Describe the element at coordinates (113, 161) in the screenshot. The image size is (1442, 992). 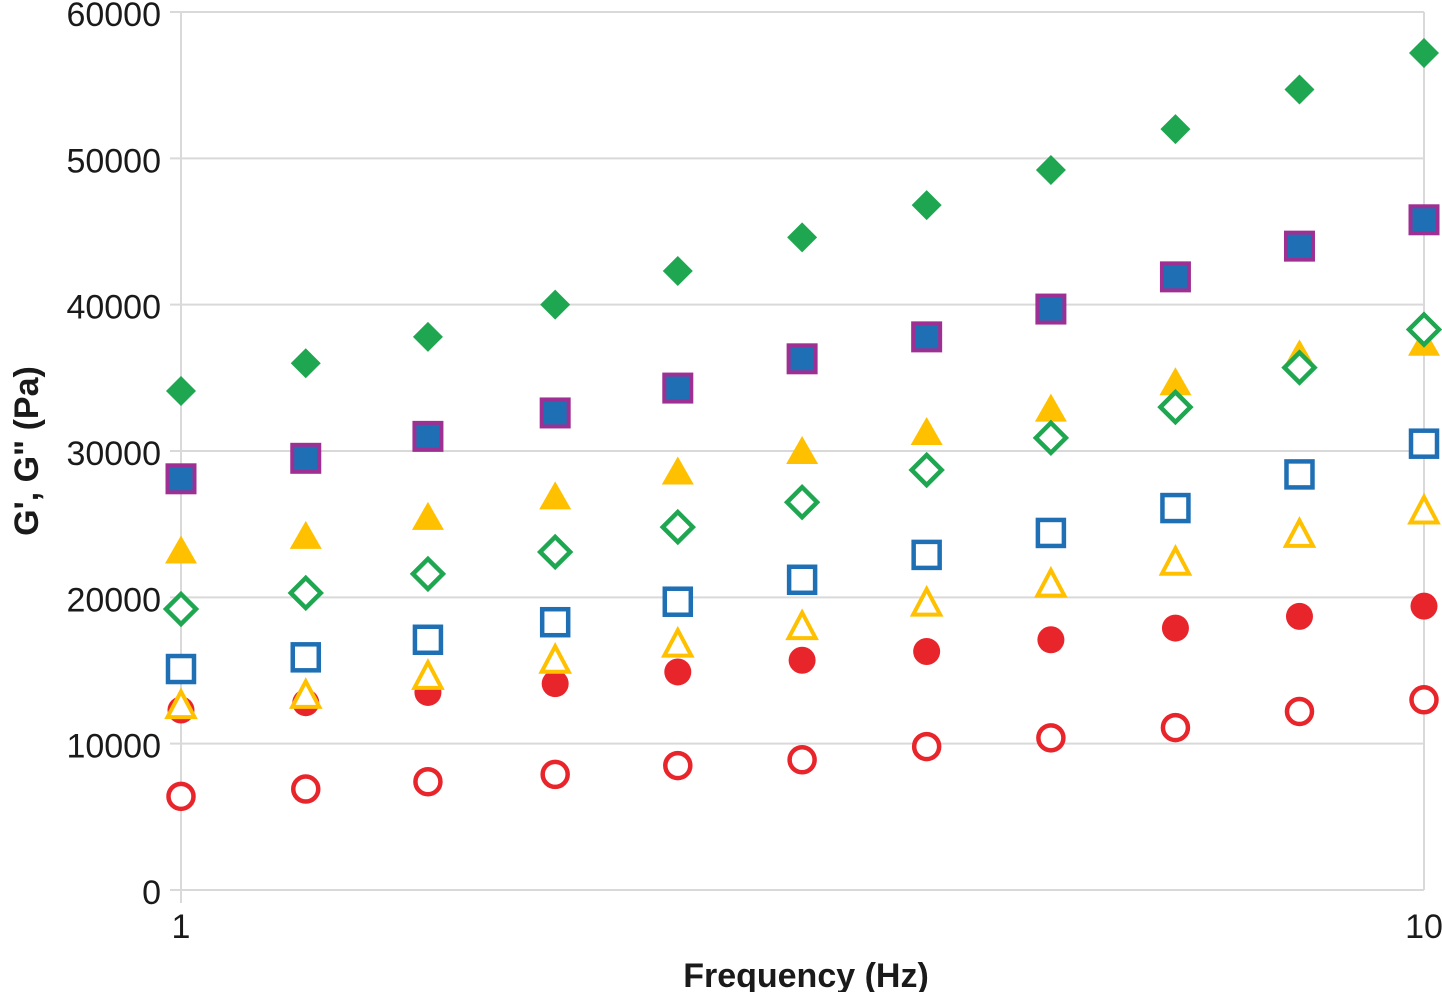
I see `y-tick-label-50000: 50000` at that location.